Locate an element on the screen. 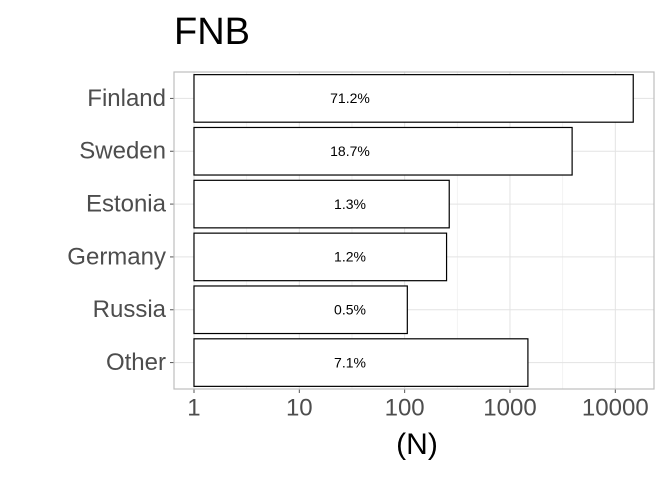  x-tick-label: 1 is located at coordinates (193, 407).